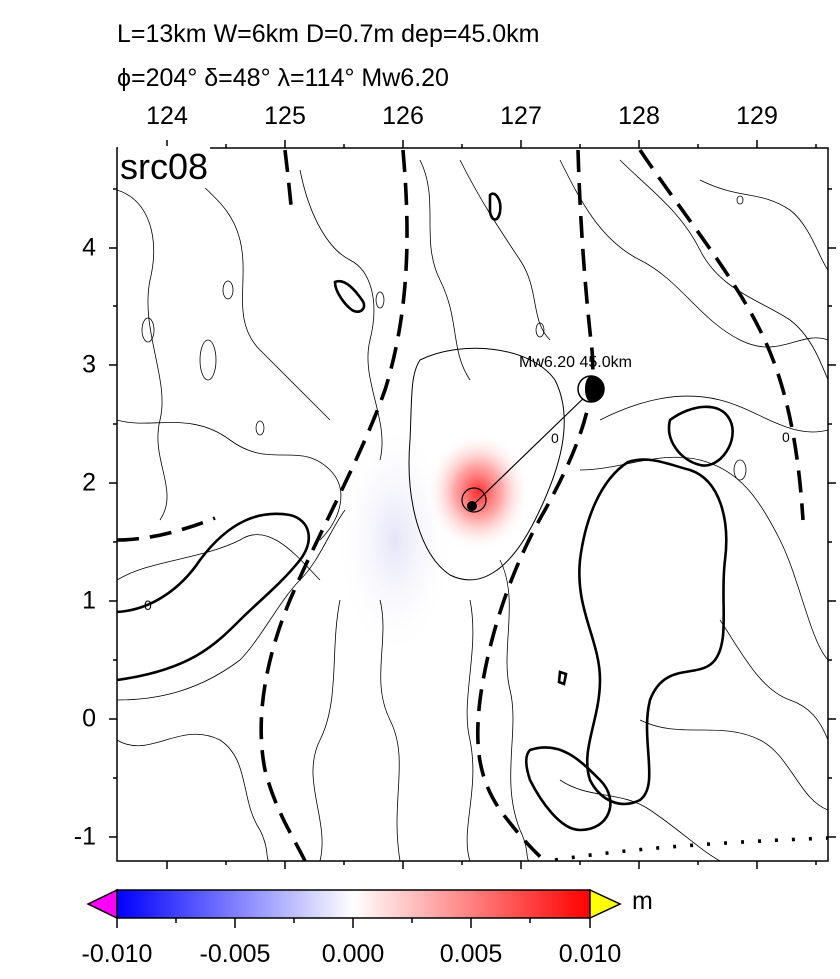 This screenshot has width=840, height=979. What do you see at coordinates (113, 513) in the screenshot?
I see `left-axis-ticks` at bounding box center [113, 513].